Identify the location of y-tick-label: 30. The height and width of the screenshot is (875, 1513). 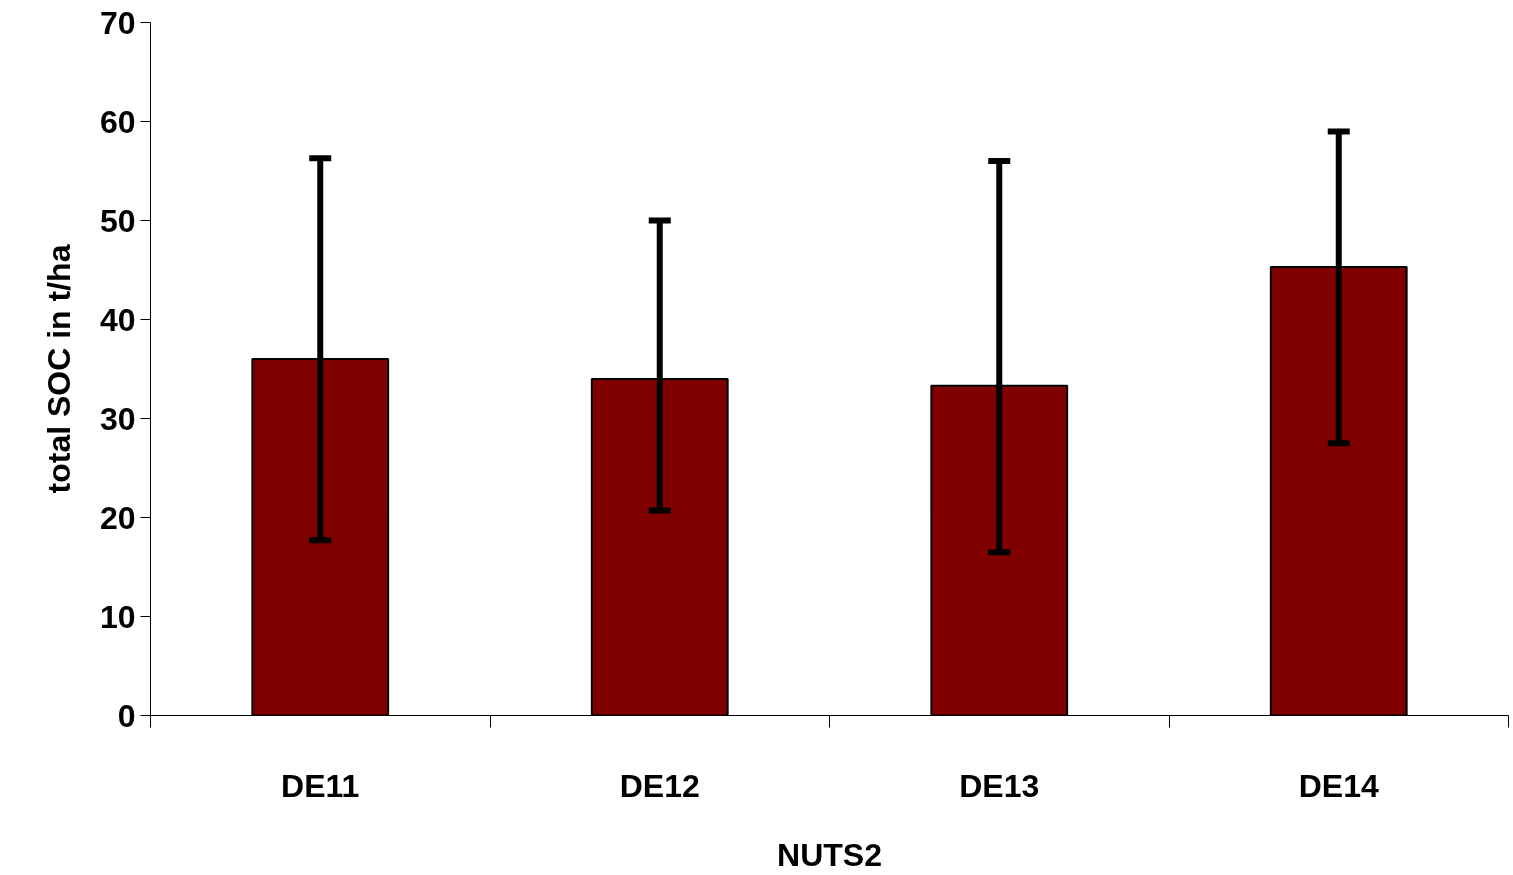
(117, 418).